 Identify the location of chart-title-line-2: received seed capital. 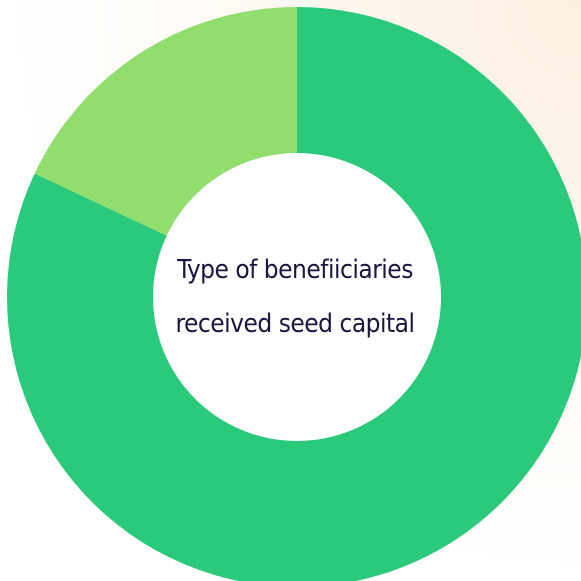
(295, 324).